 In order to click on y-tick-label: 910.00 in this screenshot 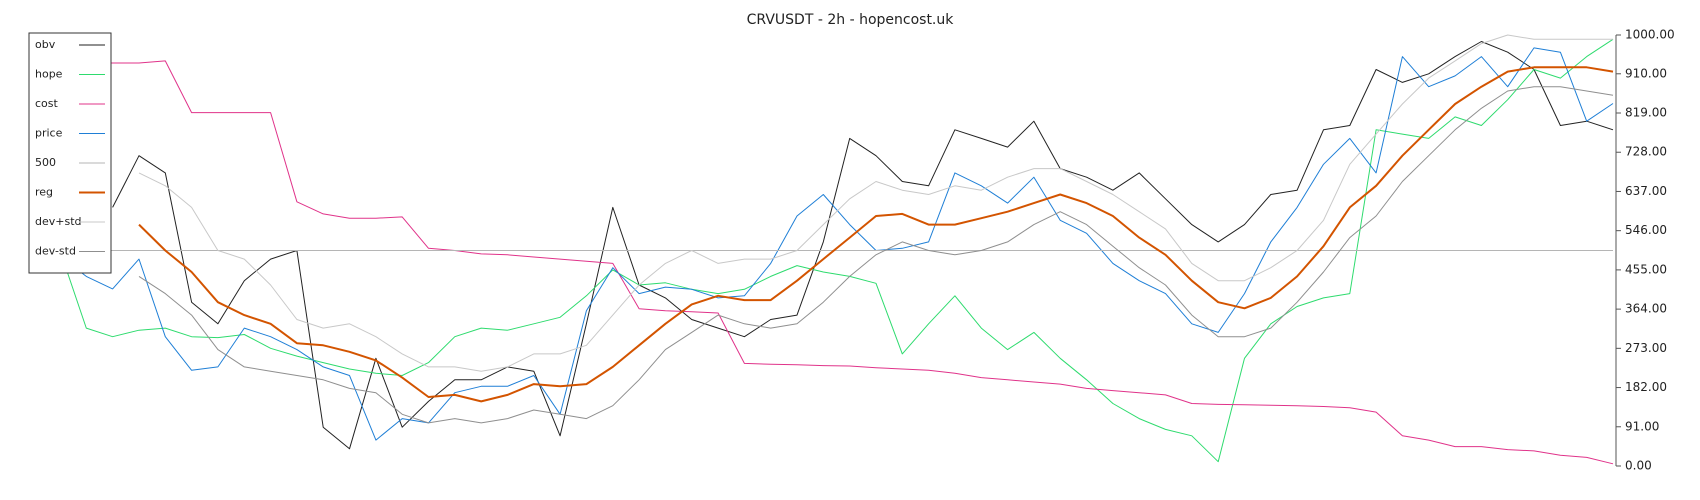, I will do `click(1646, 73)`.